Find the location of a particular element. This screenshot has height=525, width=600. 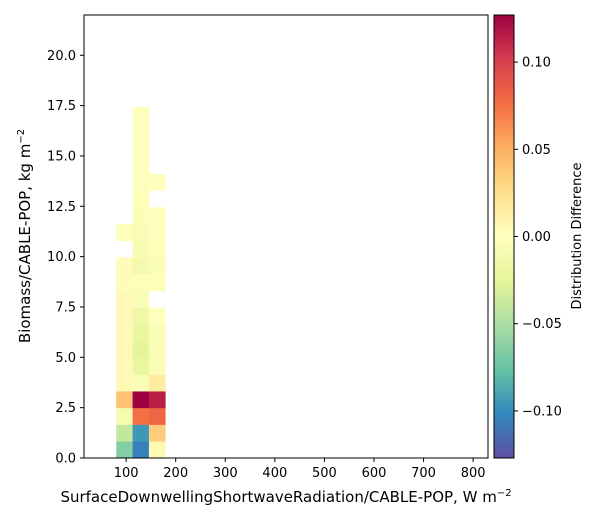

colorbar-tick-label: 0.00 is located at coordinates (536, 237).